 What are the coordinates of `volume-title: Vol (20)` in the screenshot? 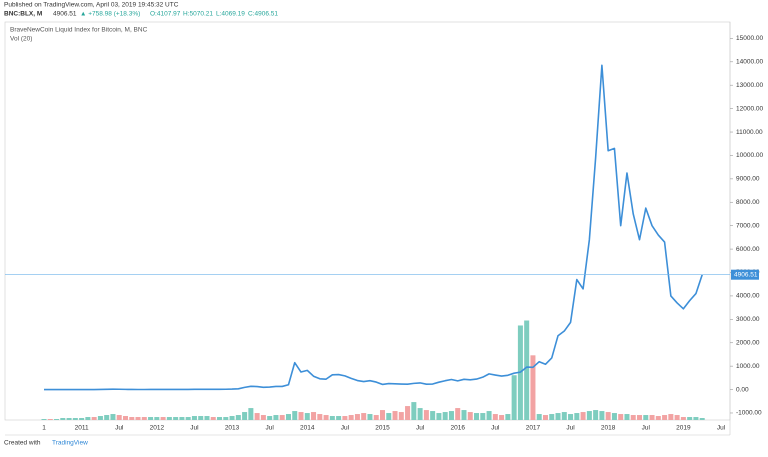 It's located at (21, 39).